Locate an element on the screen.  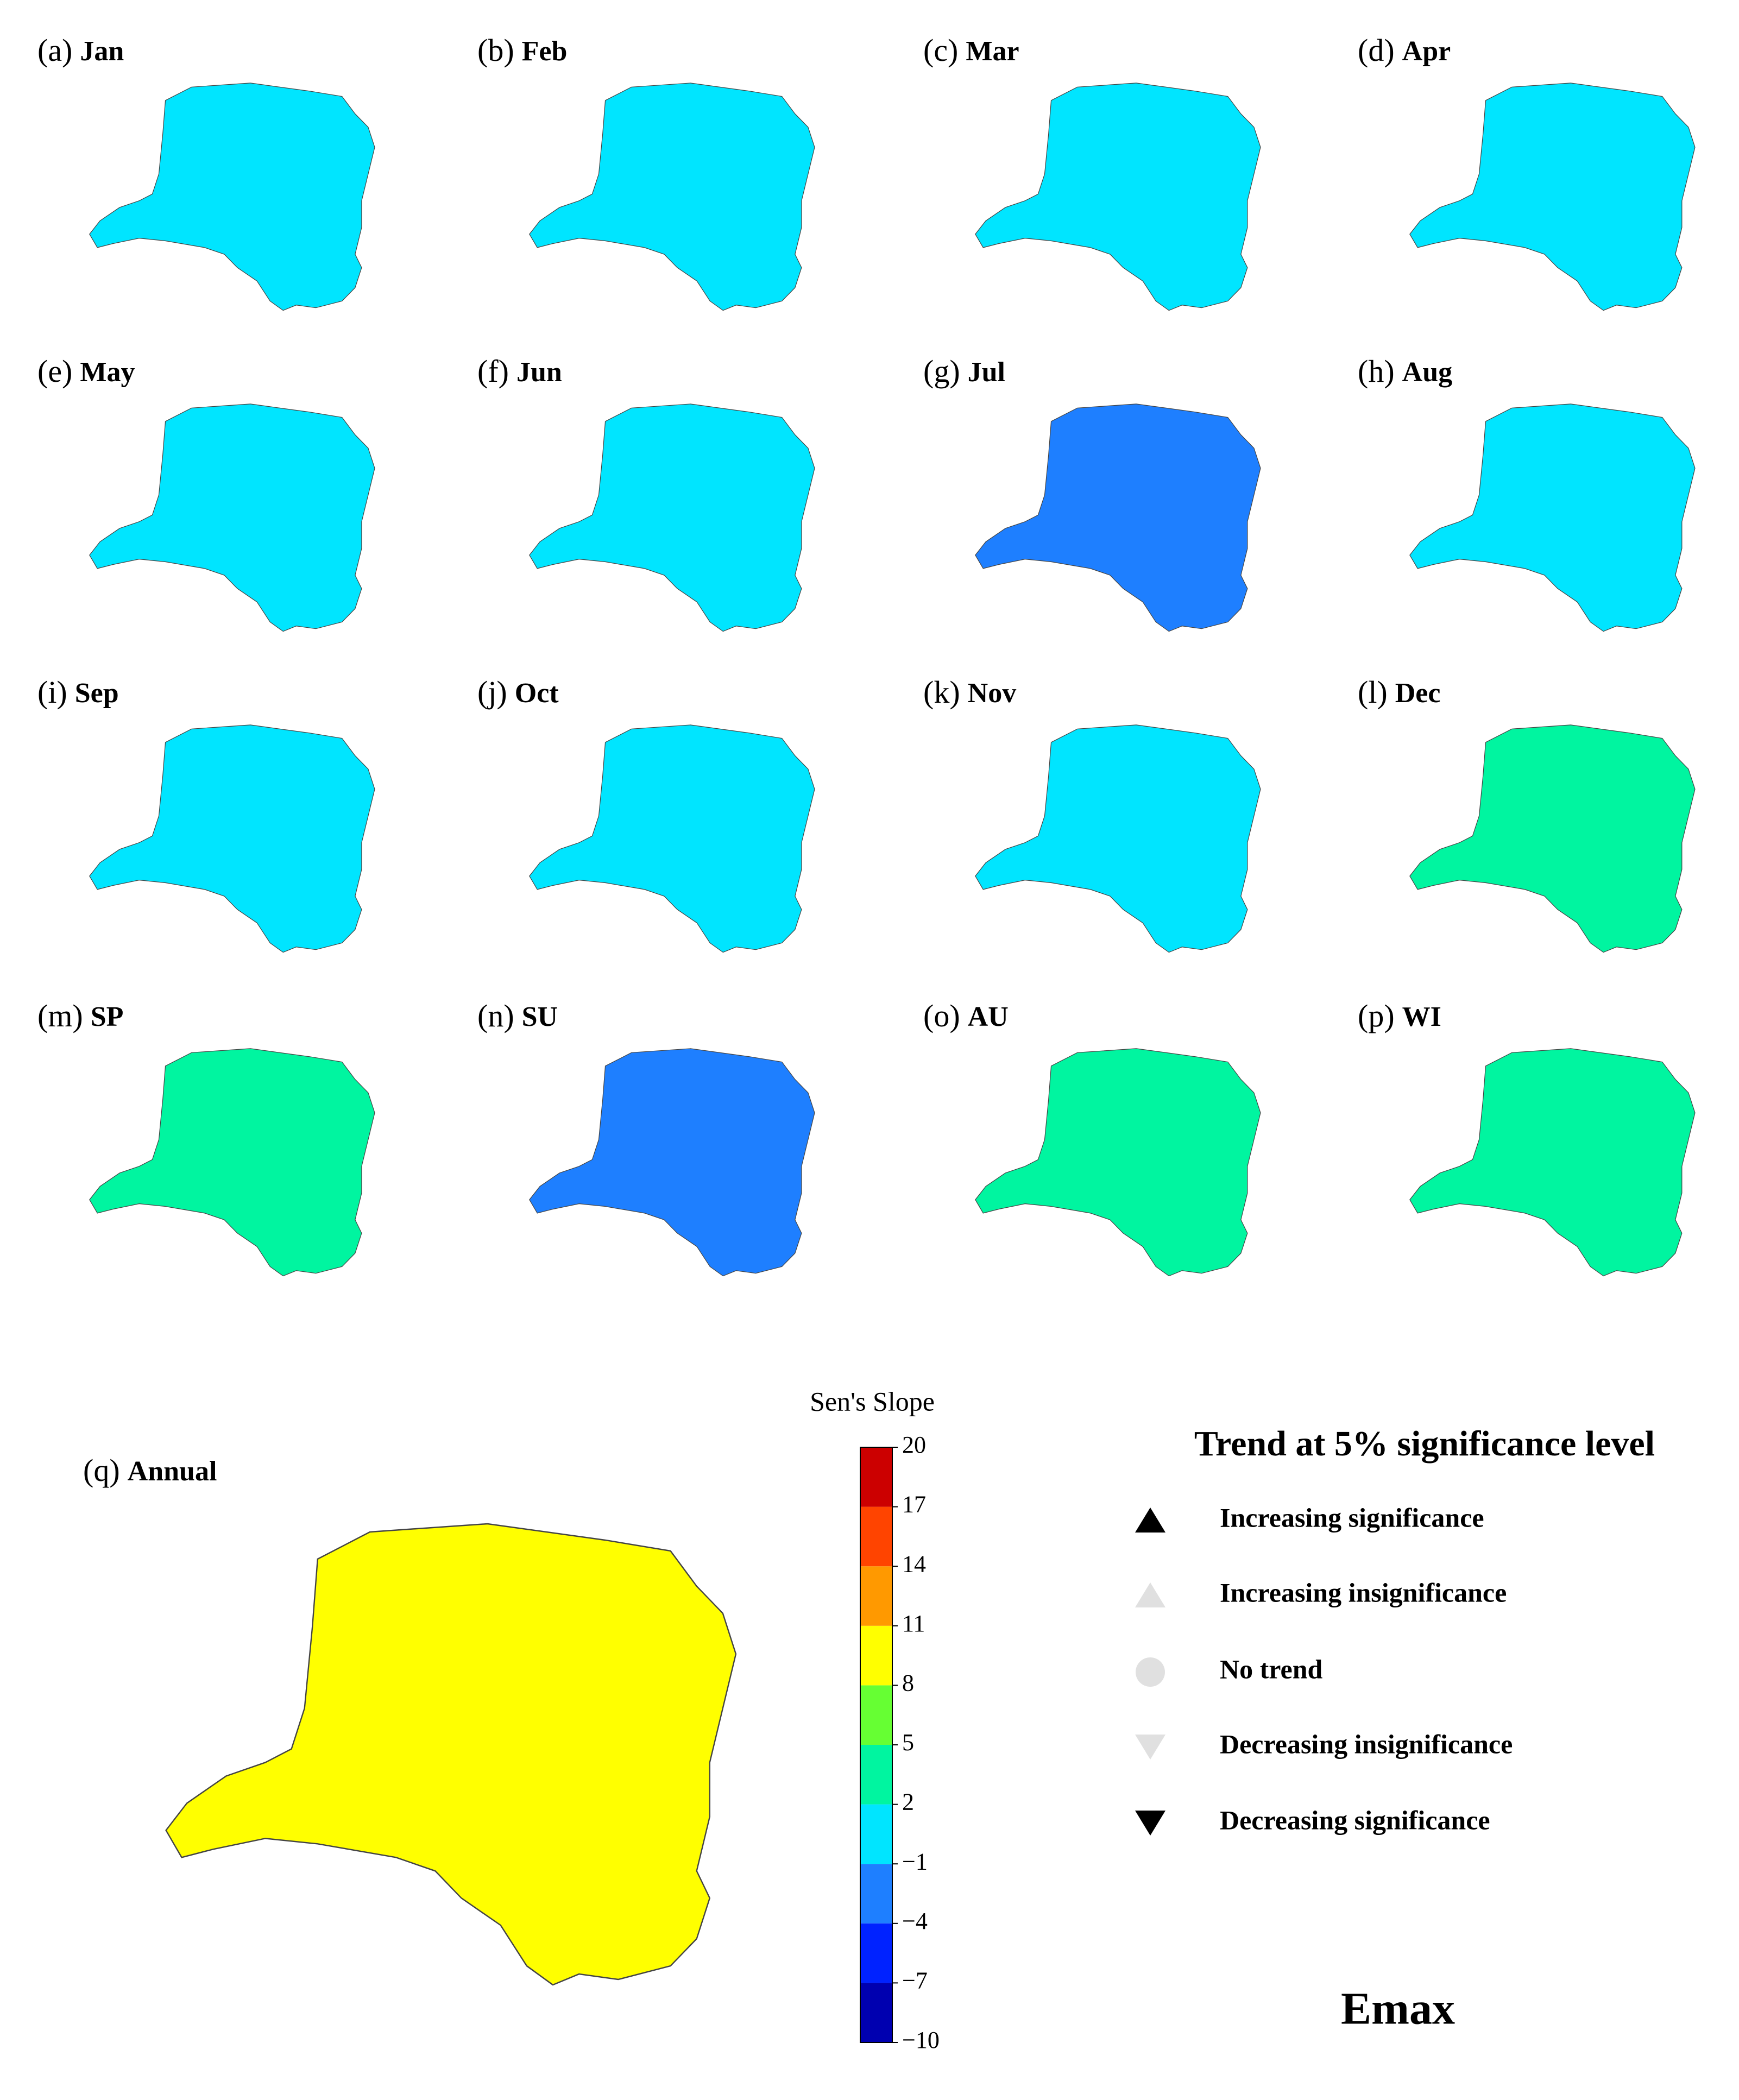
colorbar-tick-label: −10 is located at coordinates (921, 2040).